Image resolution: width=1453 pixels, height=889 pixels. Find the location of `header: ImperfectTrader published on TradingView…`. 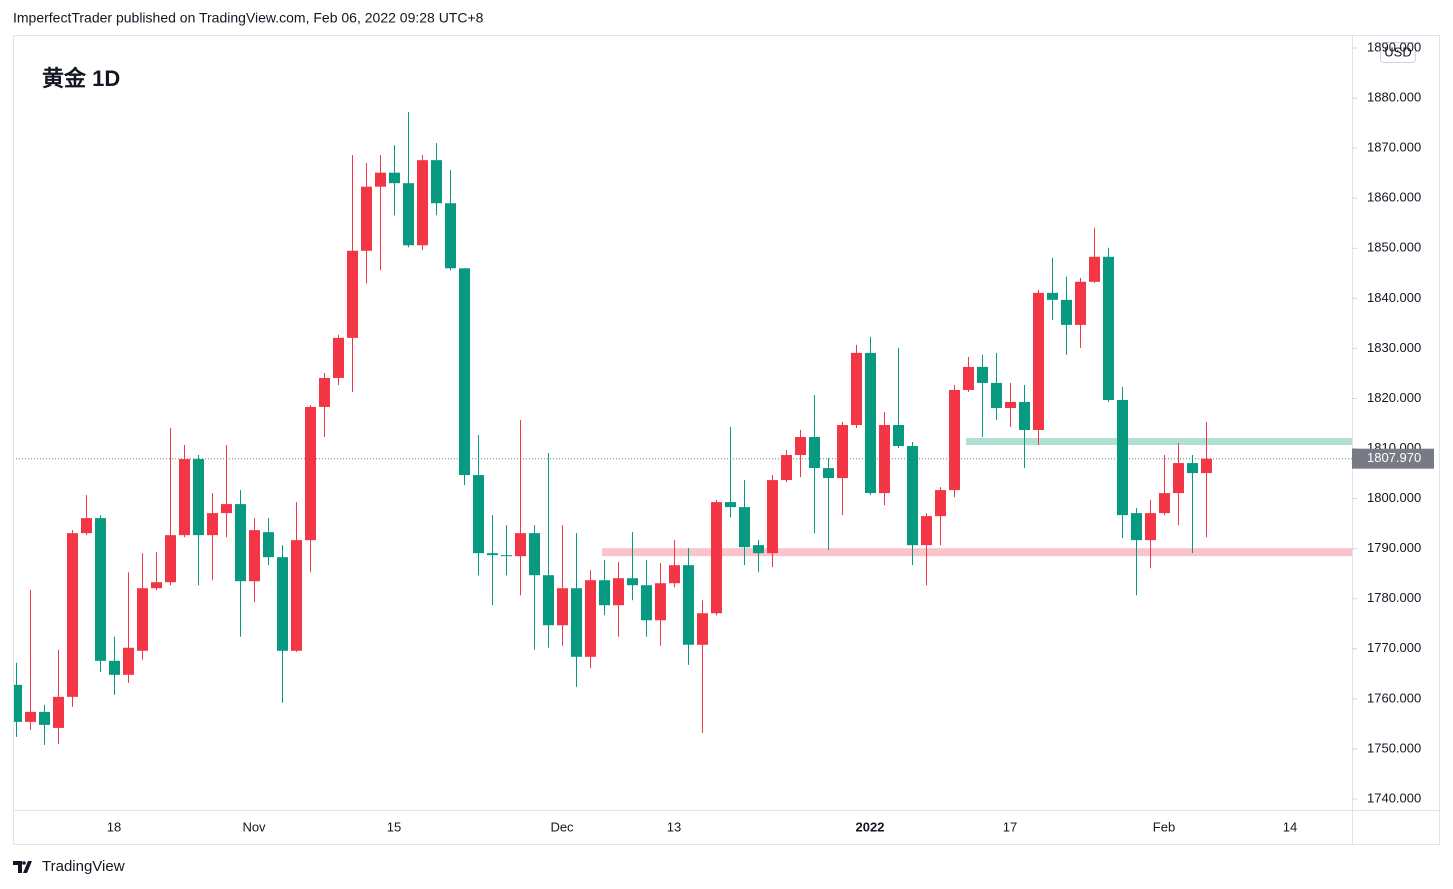

header: ImperfectTrader published on TradingView… is located at coordinates (248, 18).